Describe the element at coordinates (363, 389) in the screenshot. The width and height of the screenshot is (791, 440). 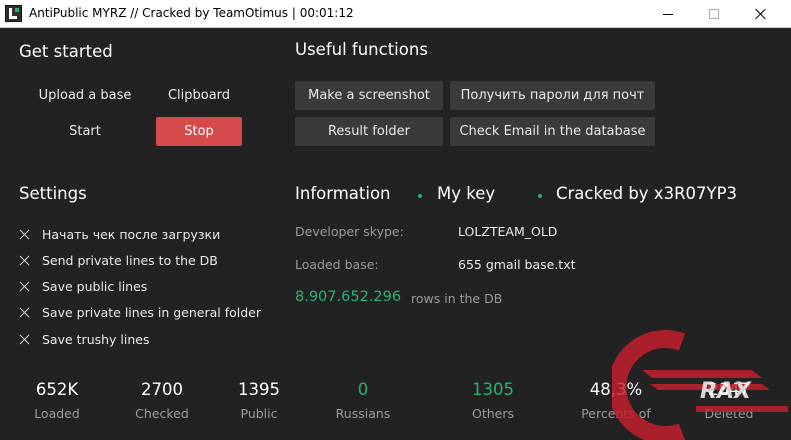
I see `stat-russians-value: 0` at that location.